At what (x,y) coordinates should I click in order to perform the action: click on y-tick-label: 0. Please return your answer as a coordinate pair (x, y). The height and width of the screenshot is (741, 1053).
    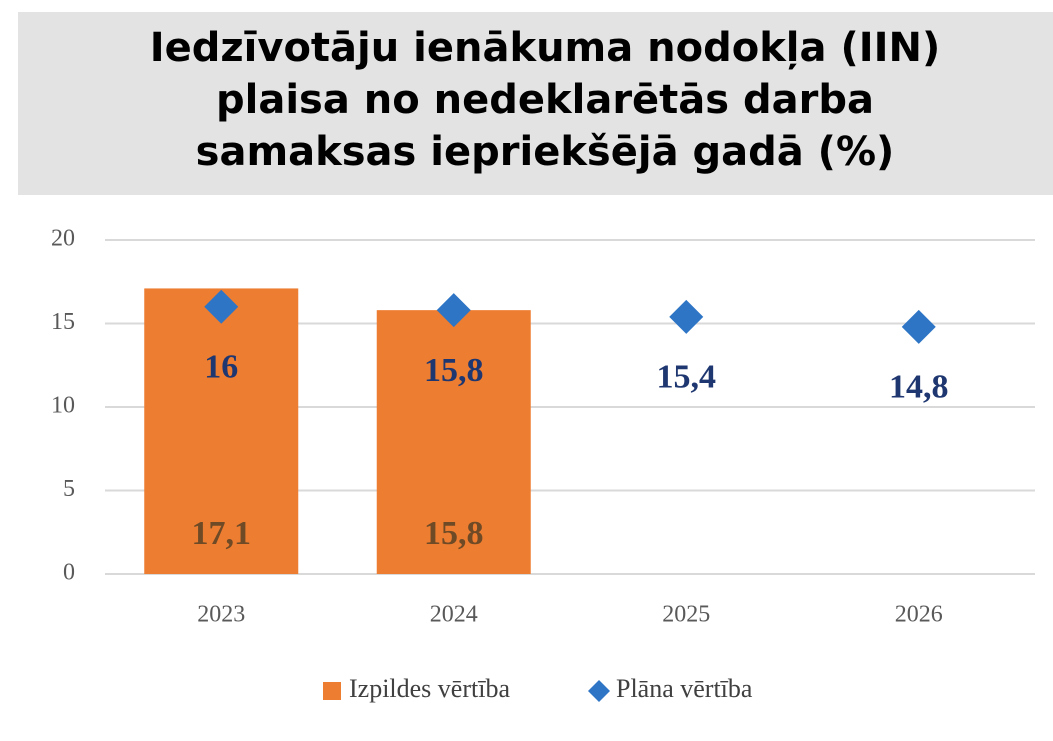
    Looking at the image, I should click on (69, 573).